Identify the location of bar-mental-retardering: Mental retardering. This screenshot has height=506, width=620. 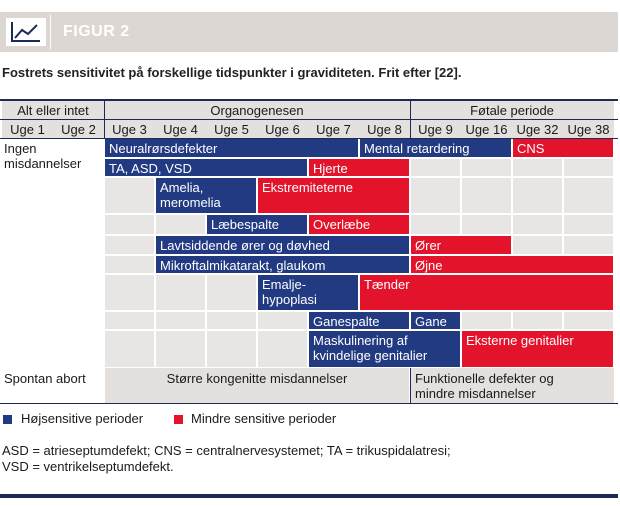
(435, 148).